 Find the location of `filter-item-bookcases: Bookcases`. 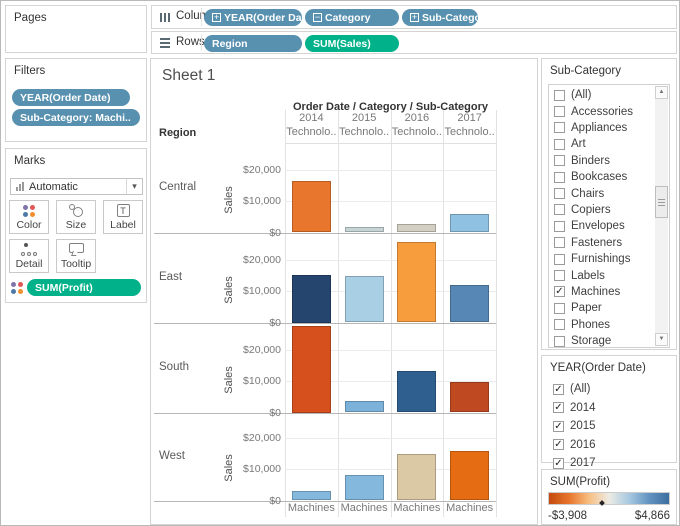

filter-item-bookcases: Bookcases is located at coordinates (609, 177).